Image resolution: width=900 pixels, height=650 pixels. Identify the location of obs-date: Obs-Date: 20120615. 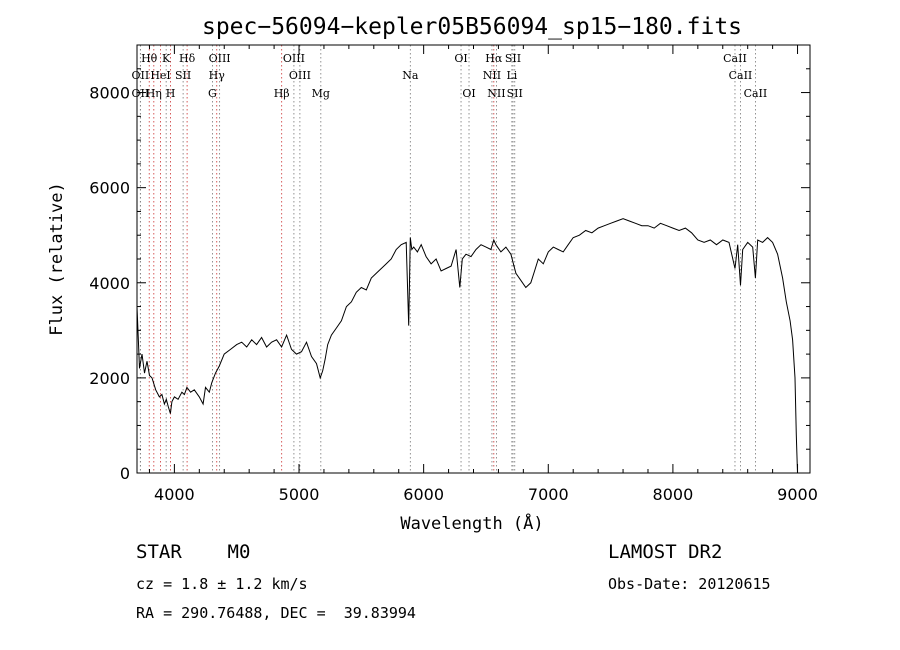
(689, 584).